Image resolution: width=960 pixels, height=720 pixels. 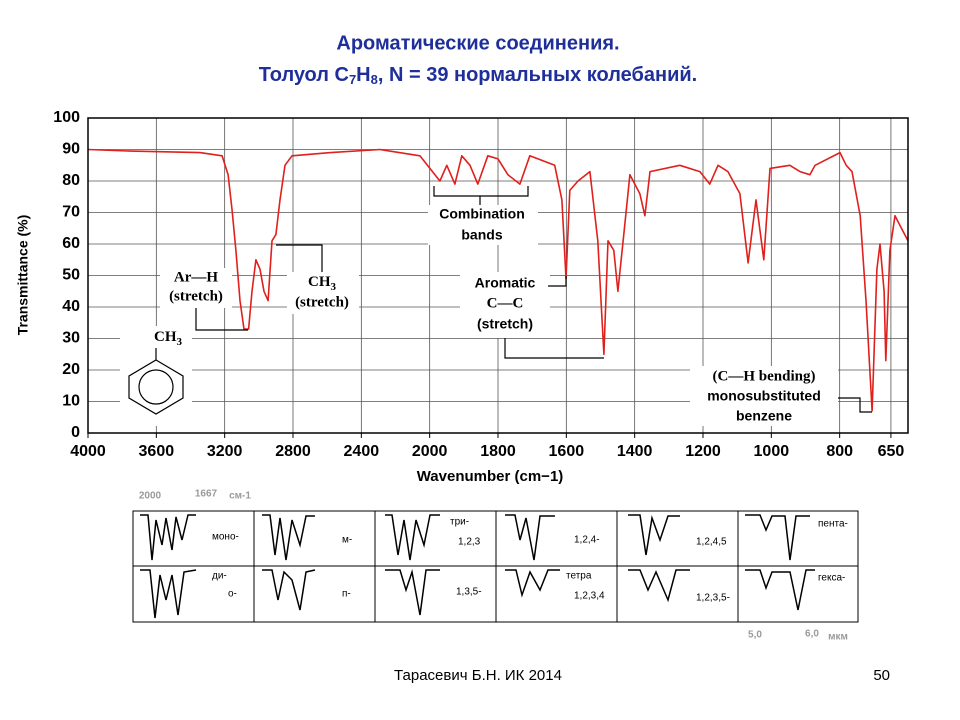 What do you see at coordinates (567, 451) in the screenshot?
I see `x-tick-label: 1600` at bounding box center [567, 451].